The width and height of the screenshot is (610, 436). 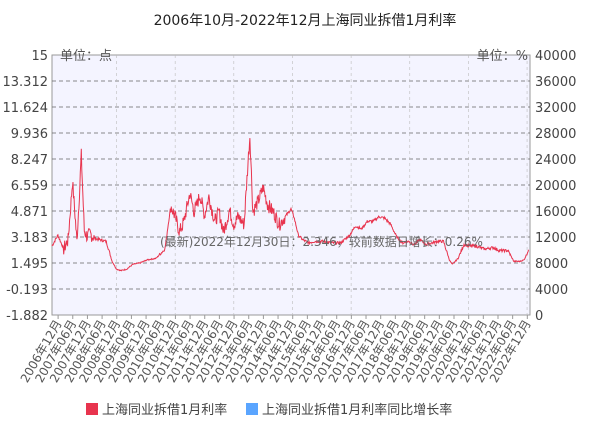 What do you see at coordinates (26, 108) in the screenshot?
I see `y-left-tick-label: 11.624` at bounding box center [26, 108].